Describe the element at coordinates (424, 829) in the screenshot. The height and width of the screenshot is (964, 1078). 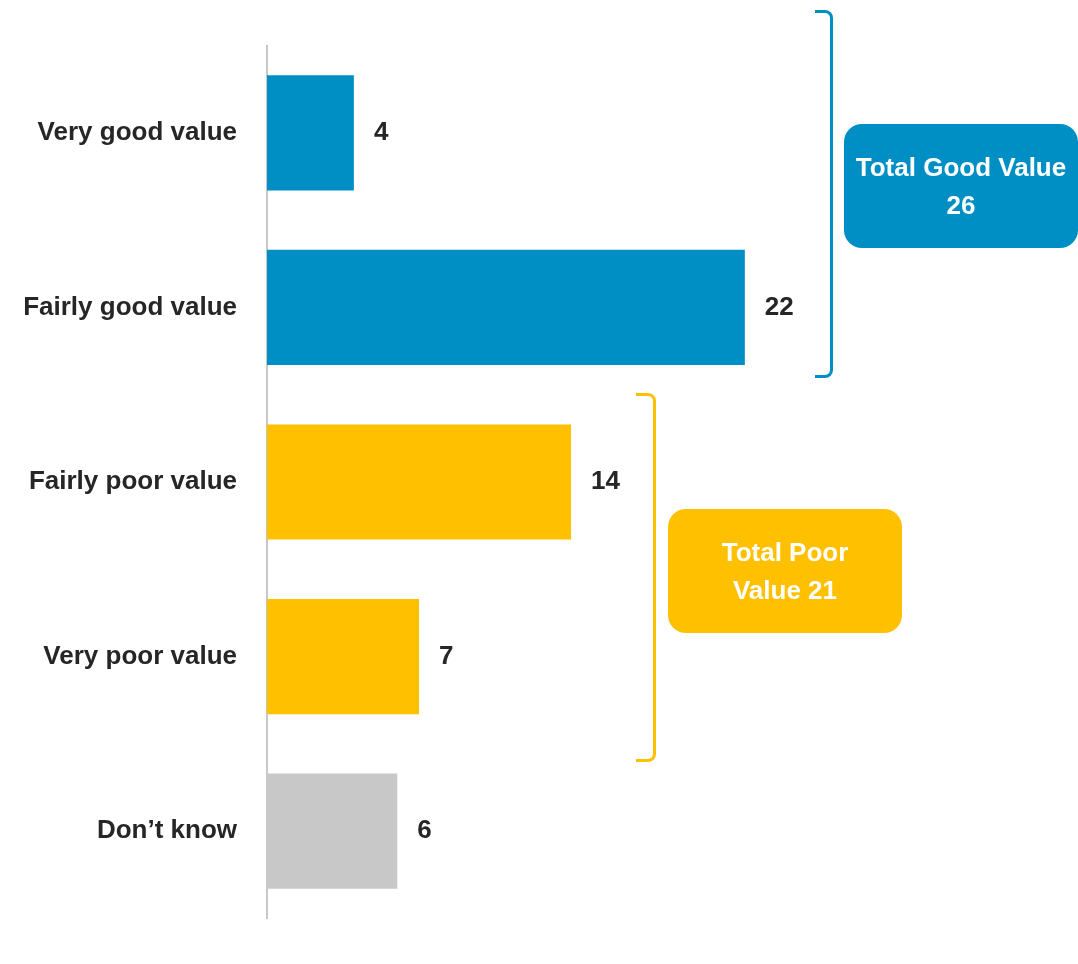
I see `data-label: 6` at that location.